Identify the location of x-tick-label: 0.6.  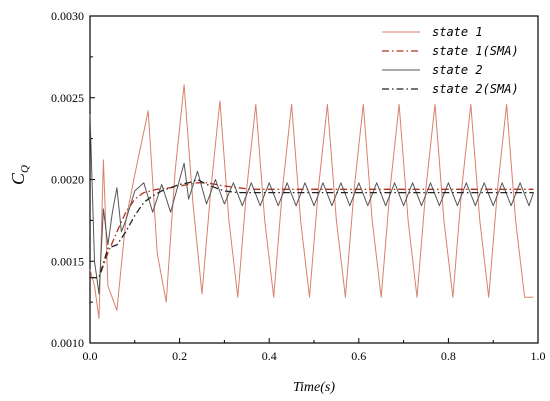
(358, 356).